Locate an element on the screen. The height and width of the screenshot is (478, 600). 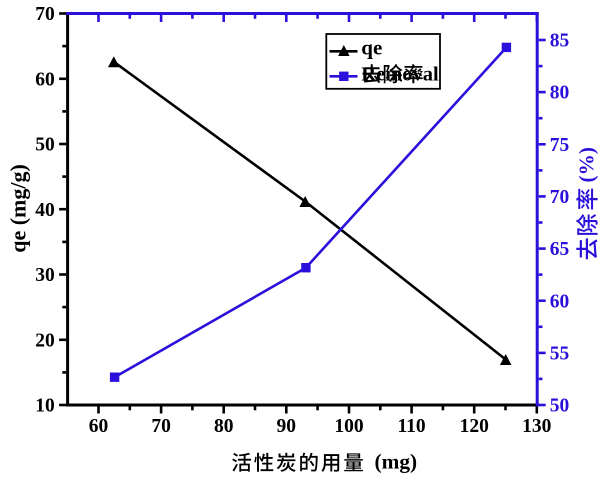
svg-text: qe (mg/g) is located at coordinates (18, 208).